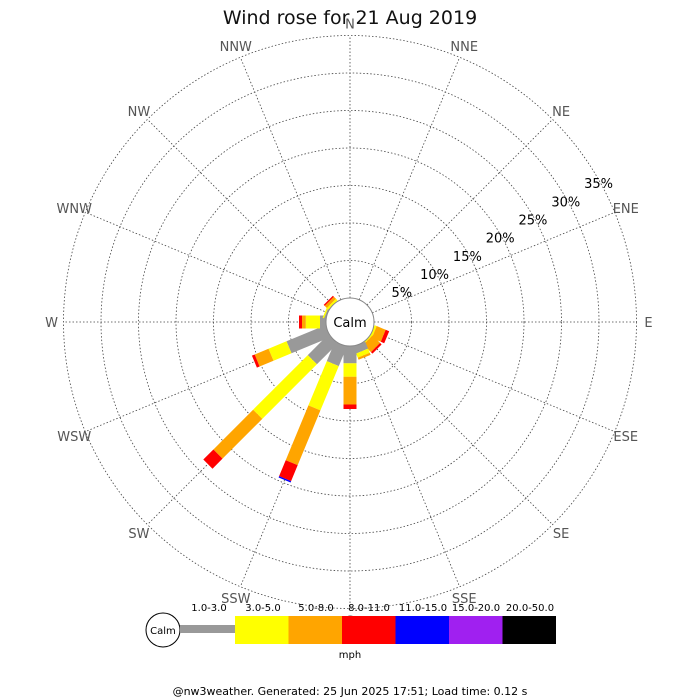 The height and width of the screenshot is (700, 700). Describe the element at coordinates (464, 47) in the screenshot. I see `direction-label-nne: NNE` at that location.